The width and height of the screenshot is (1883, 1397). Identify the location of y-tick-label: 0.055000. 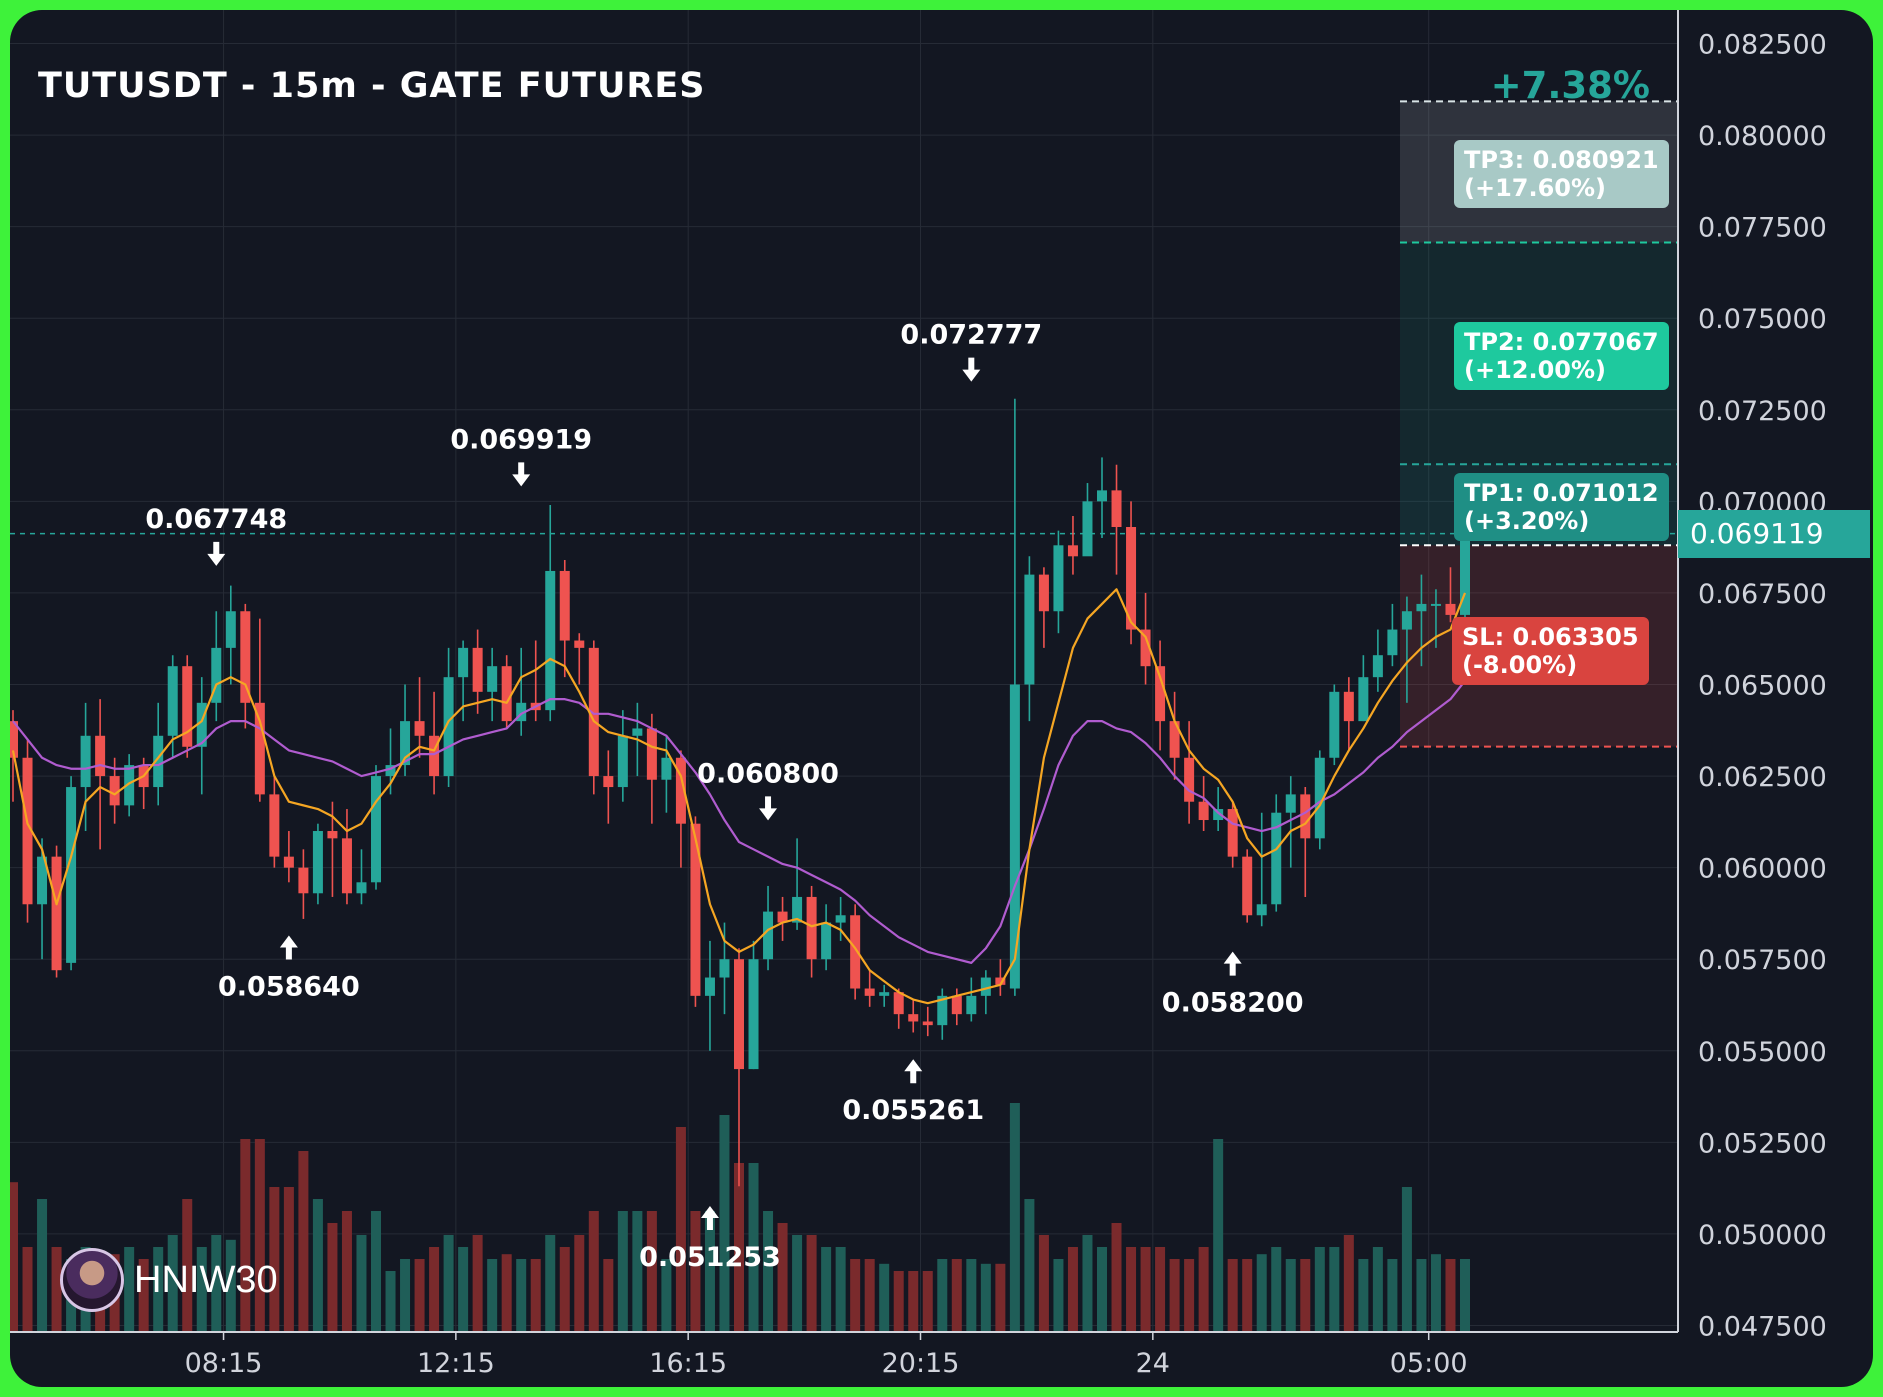
(1762, 1052).